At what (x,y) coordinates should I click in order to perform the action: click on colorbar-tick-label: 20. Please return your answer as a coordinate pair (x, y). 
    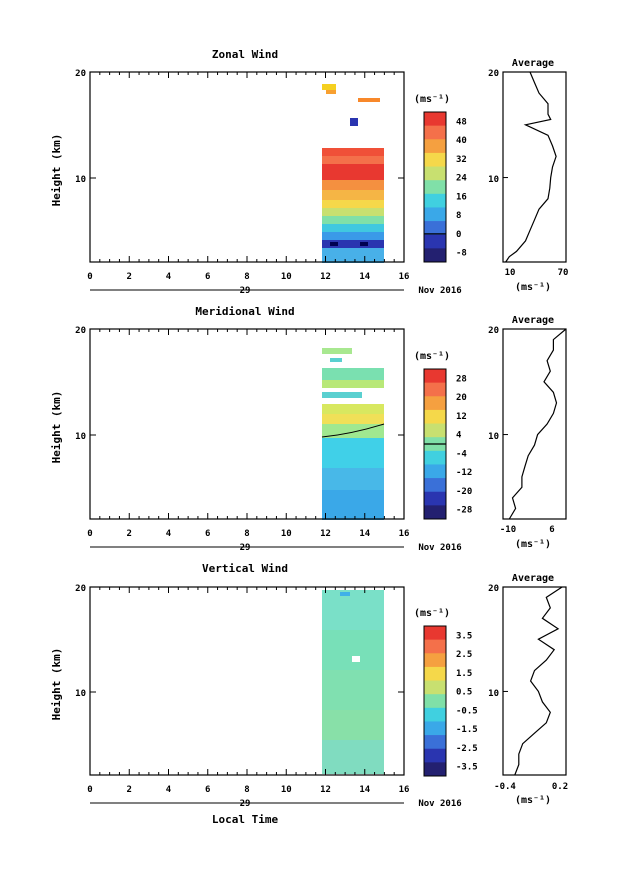
    Looking at the image, I should click on (461, 398).